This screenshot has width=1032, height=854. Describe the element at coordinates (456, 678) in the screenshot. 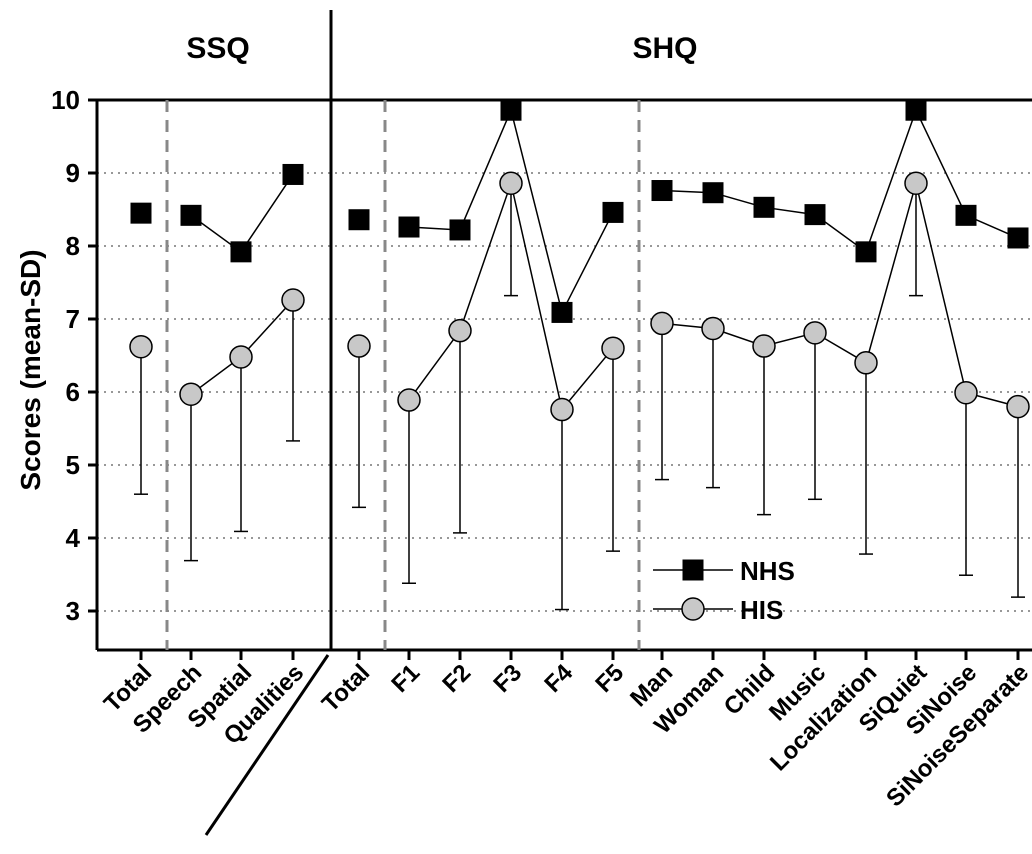

I see `x-tick-label: F2` at that location.